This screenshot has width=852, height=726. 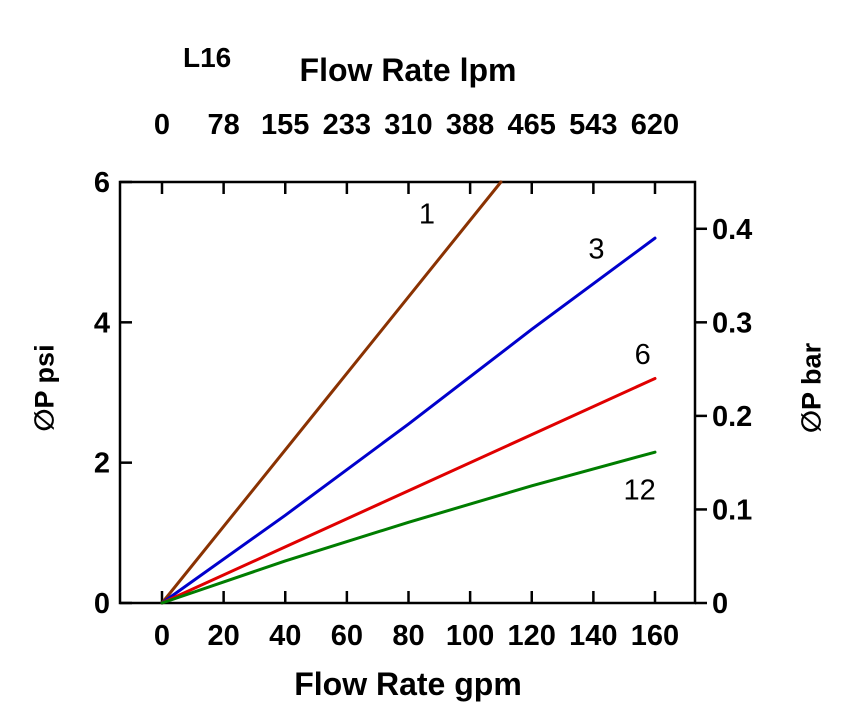 What do you see at coordinates (732, 230) in the screenshot?
I see `right-tick-label: 0.4` at bounding box center [732, 230].